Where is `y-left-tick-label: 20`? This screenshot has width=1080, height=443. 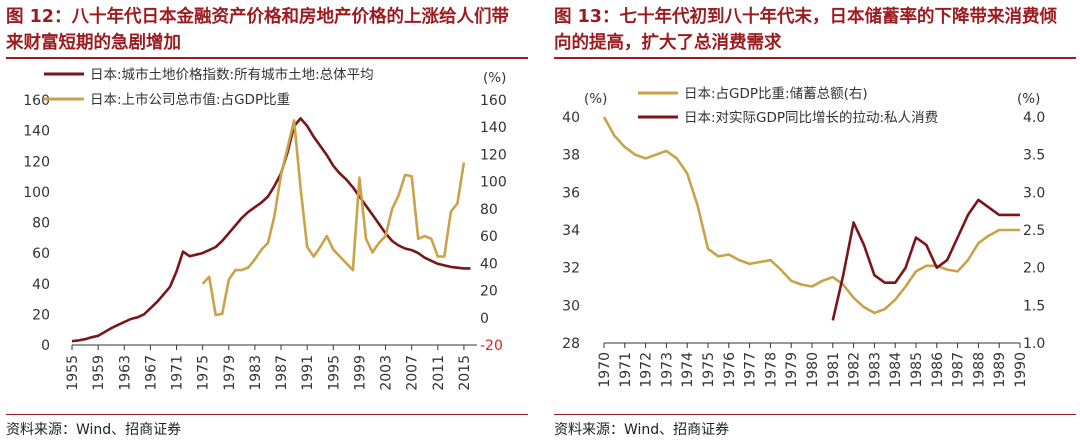
y-left-tick-label: 20 is located at coordinates (41, 315).